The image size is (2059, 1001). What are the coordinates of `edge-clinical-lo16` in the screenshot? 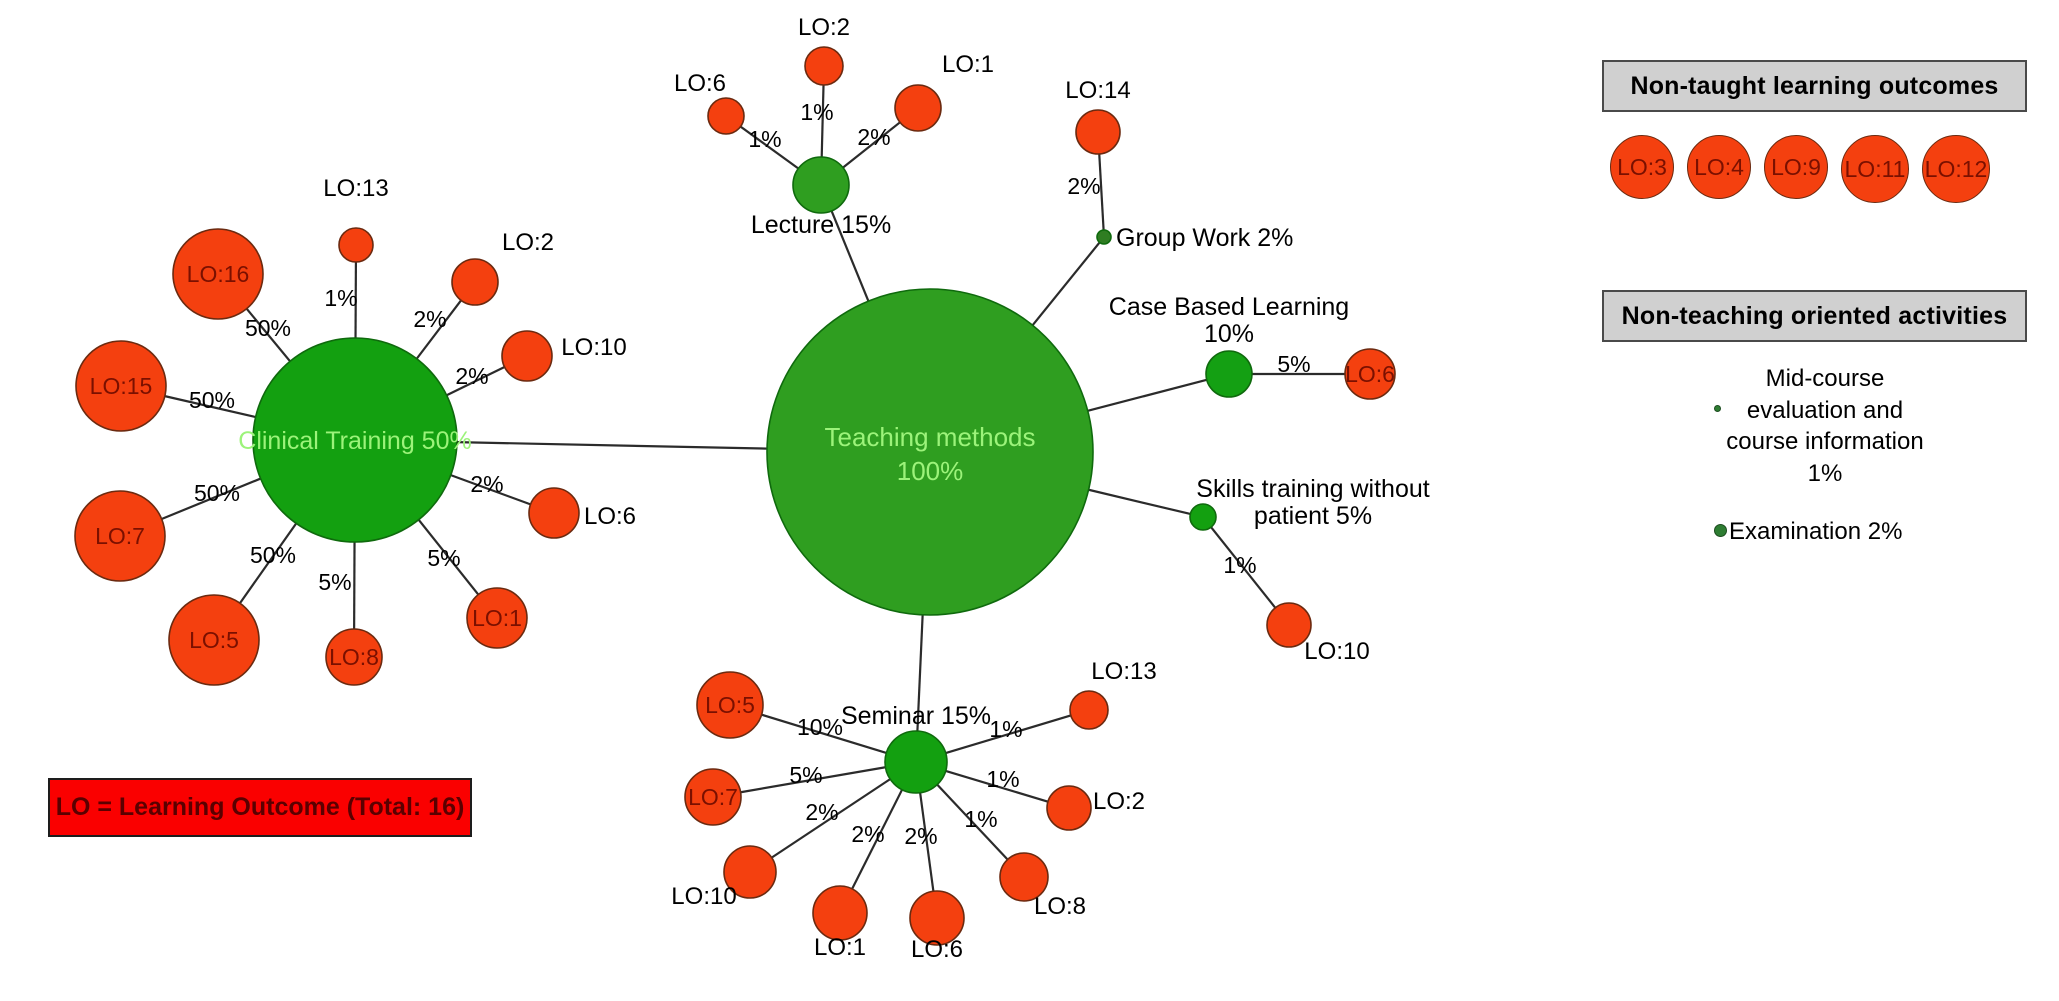 It's located at (268, 335).